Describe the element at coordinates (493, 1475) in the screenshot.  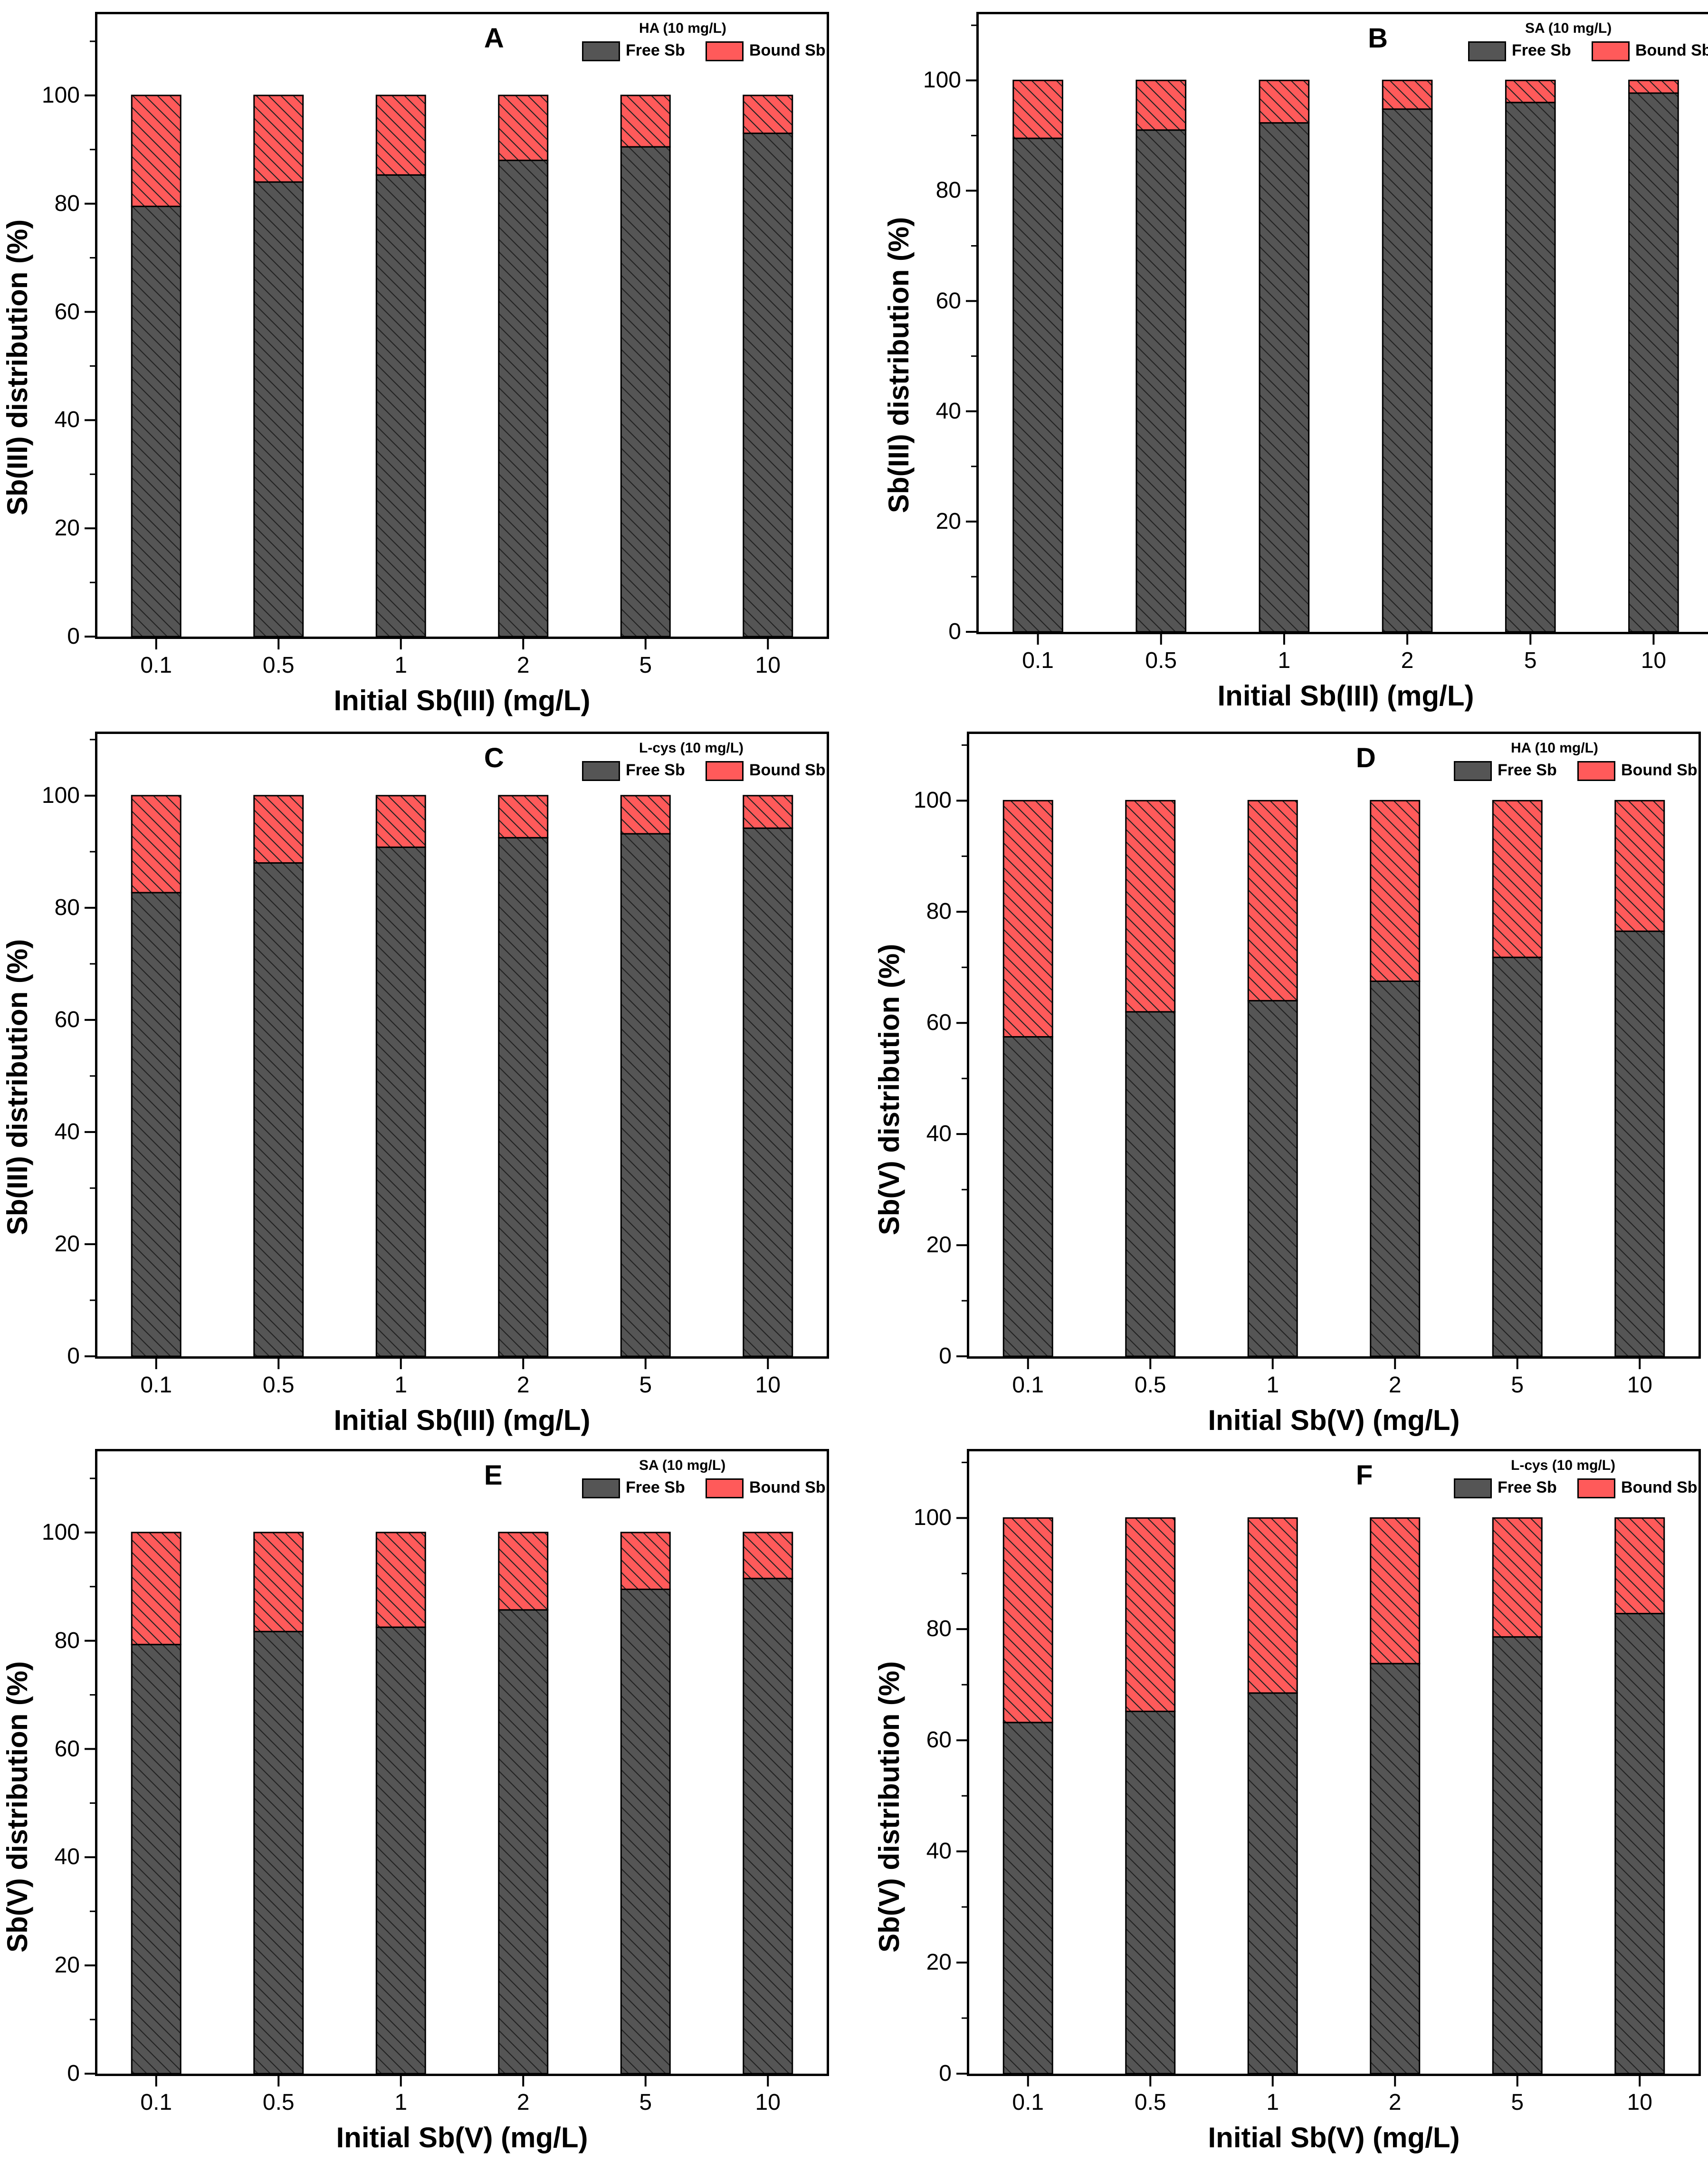
I see `panel-label: E` at that location.